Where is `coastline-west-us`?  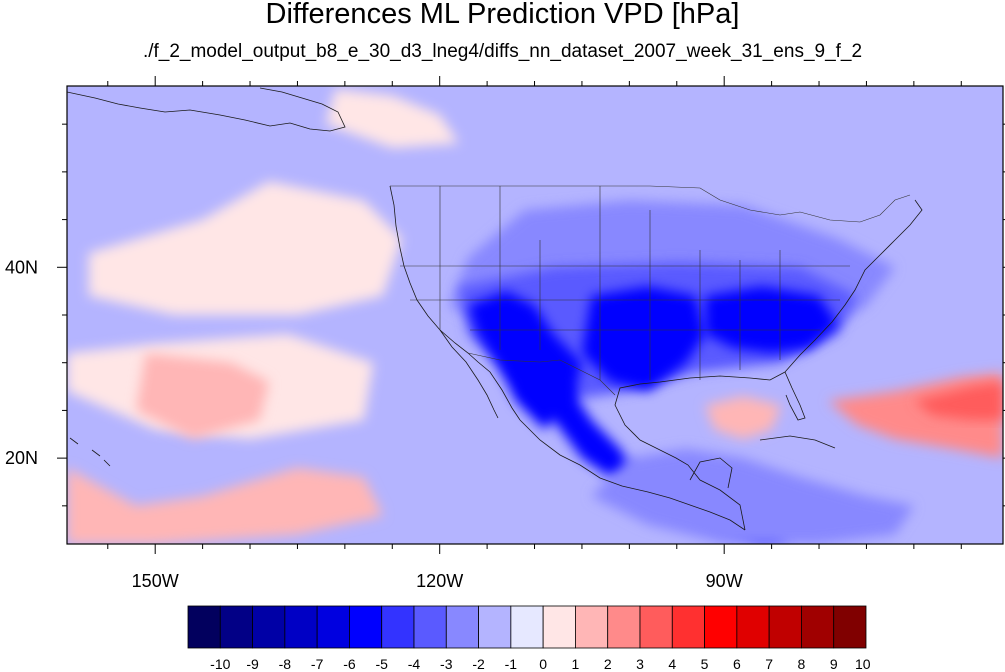
coastline-west-us is located at coordinates (455, 303).